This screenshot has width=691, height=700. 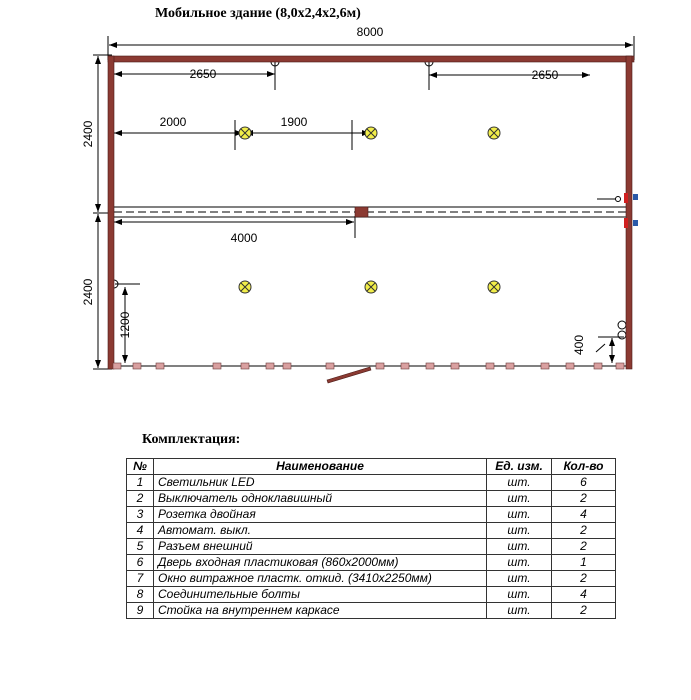 I want to click on dim-switch-right: 2650, so click(x=545, y=75).